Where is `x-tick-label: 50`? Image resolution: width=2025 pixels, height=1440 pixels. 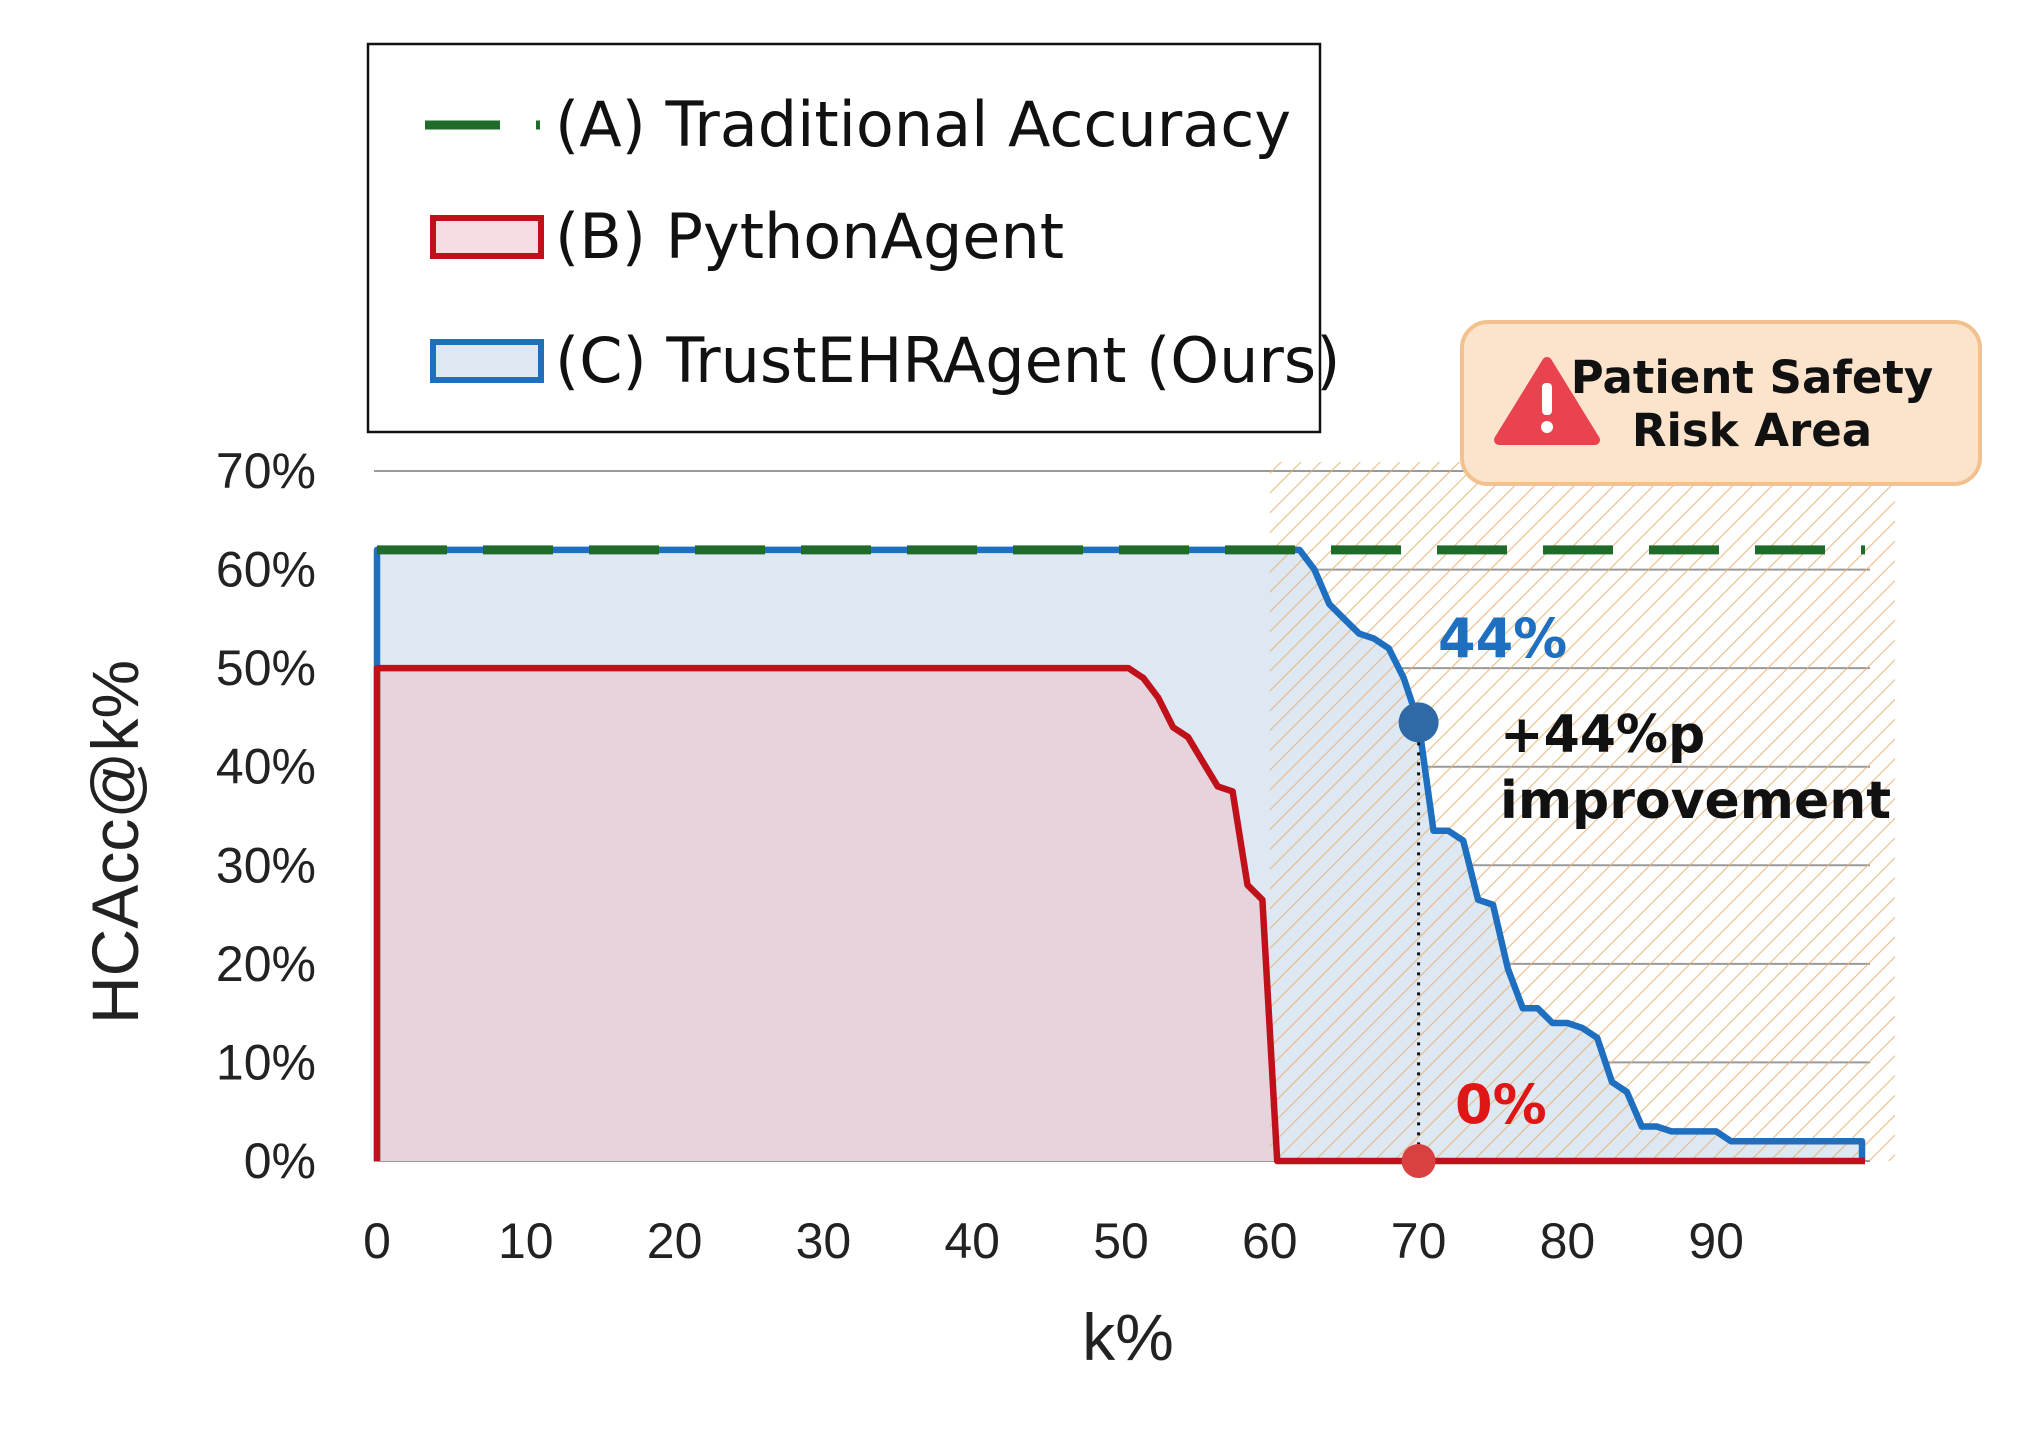
x-tick-label: 50 is located at coordinates (1121, 1241).